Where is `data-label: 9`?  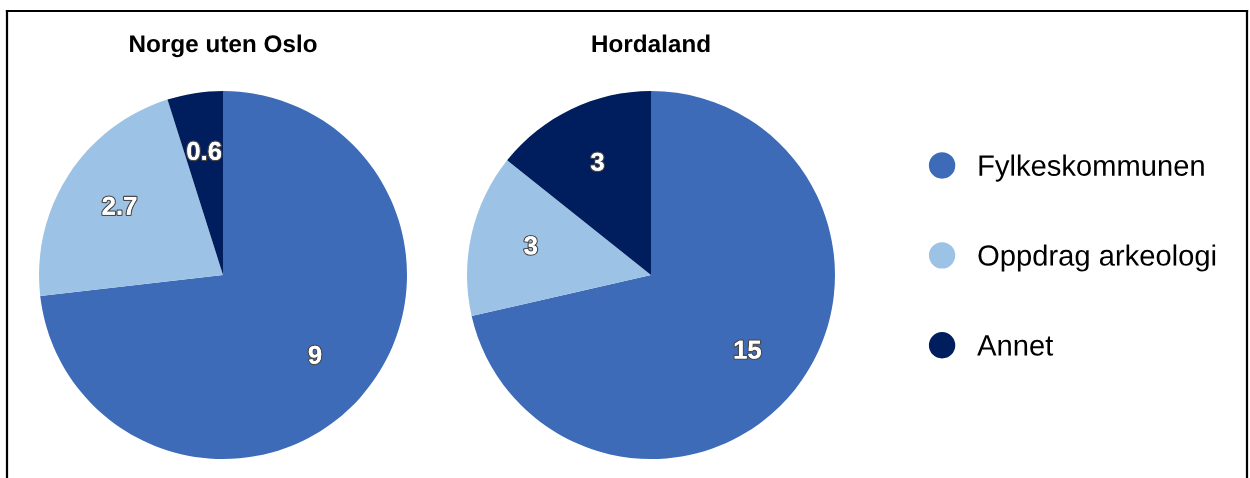 data-label: 9 is located at coordinates (315, 354).